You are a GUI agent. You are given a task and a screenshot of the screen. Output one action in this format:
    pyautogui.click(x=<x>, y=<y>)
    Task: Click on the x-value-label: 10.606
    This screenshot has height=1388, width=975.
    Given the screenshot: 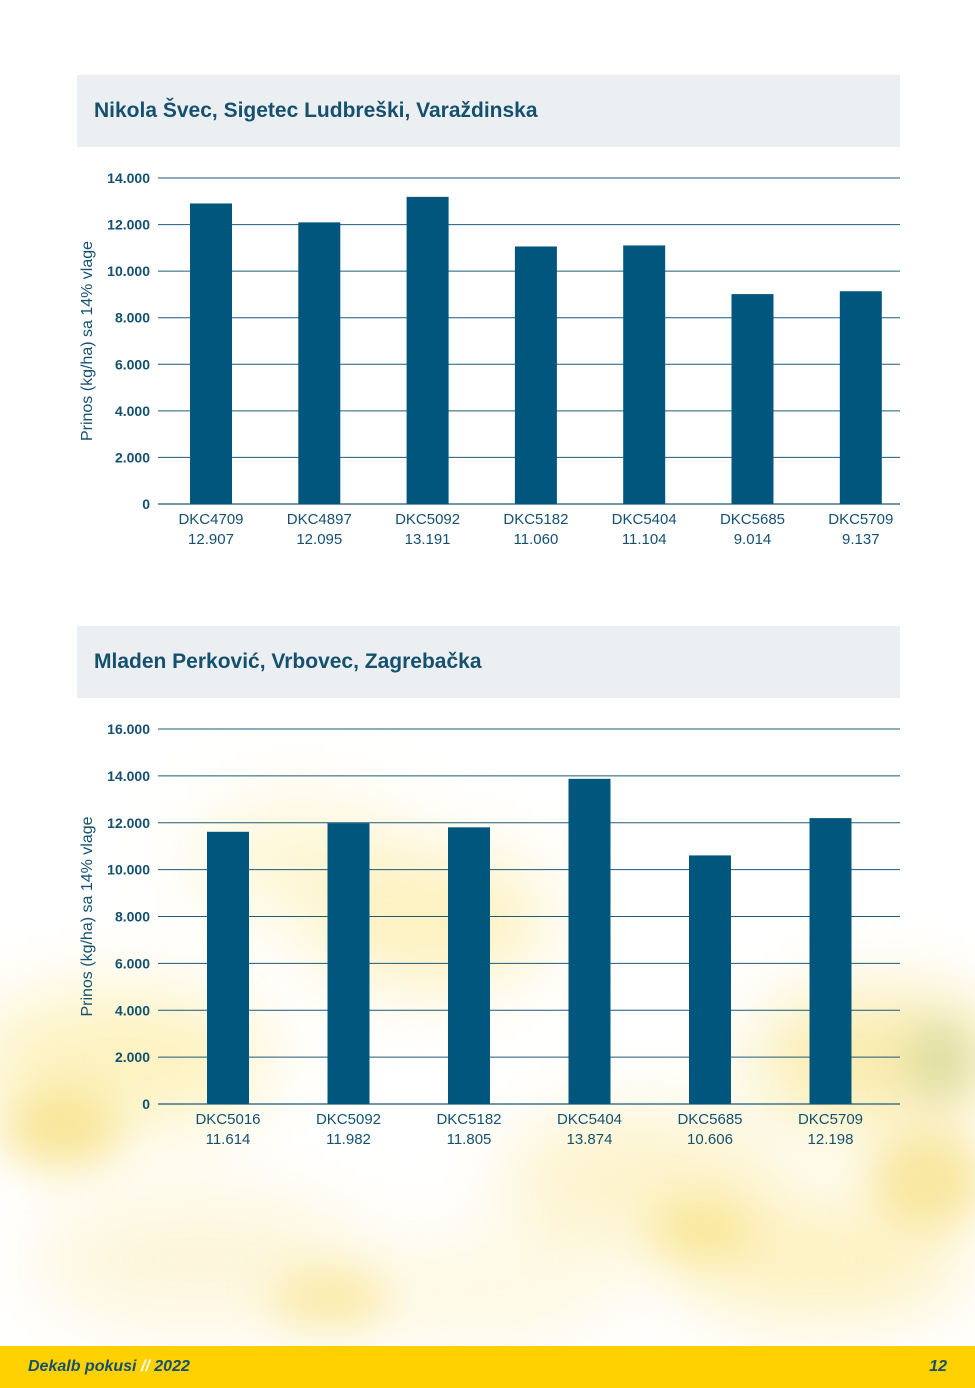 What is the action you would take?
    pyautogui.click(x=710, y=1139)
    